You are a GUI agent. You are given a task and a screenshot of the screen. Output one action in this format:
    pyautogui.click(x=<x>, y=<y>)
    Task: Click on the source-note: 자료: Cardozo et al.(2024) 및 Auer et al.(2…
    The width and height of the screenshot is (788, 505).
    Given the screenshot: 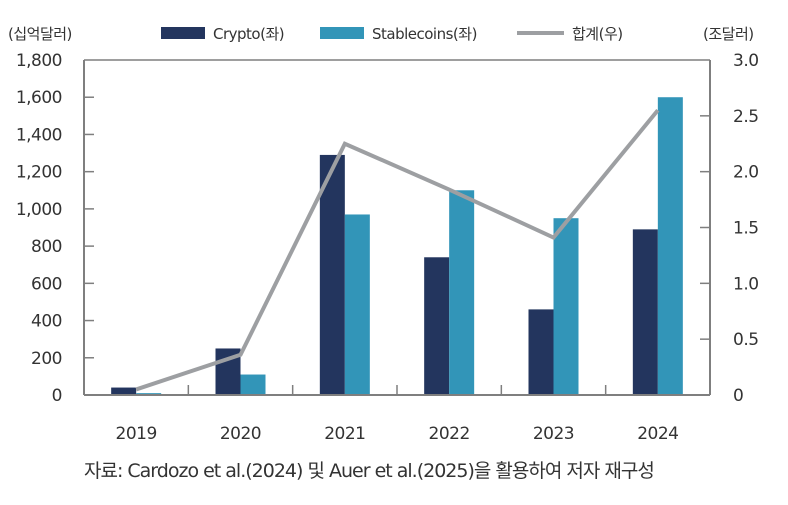 What is the action you would take?
    pyautogui.click(x=369, y=471)
    